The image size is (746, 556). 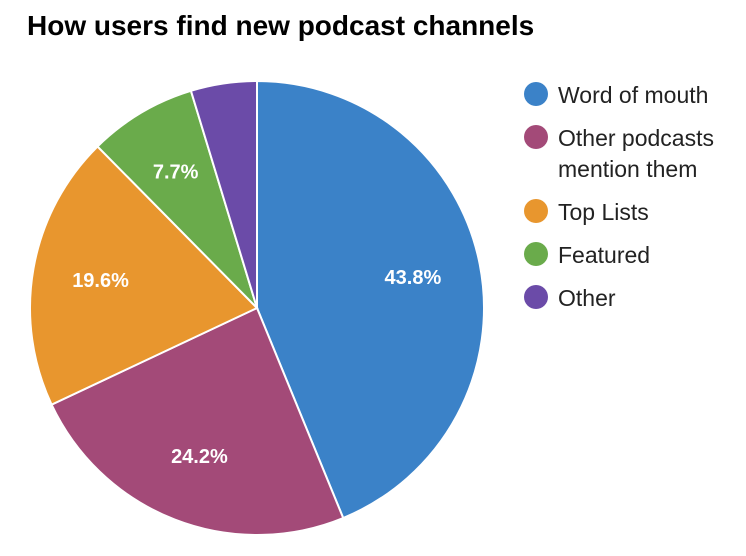 What do you see at coordinates (281, 25) in the screenshot?
I see `chart-title: How users find new podcast channels` at bounding box center [281, 25].